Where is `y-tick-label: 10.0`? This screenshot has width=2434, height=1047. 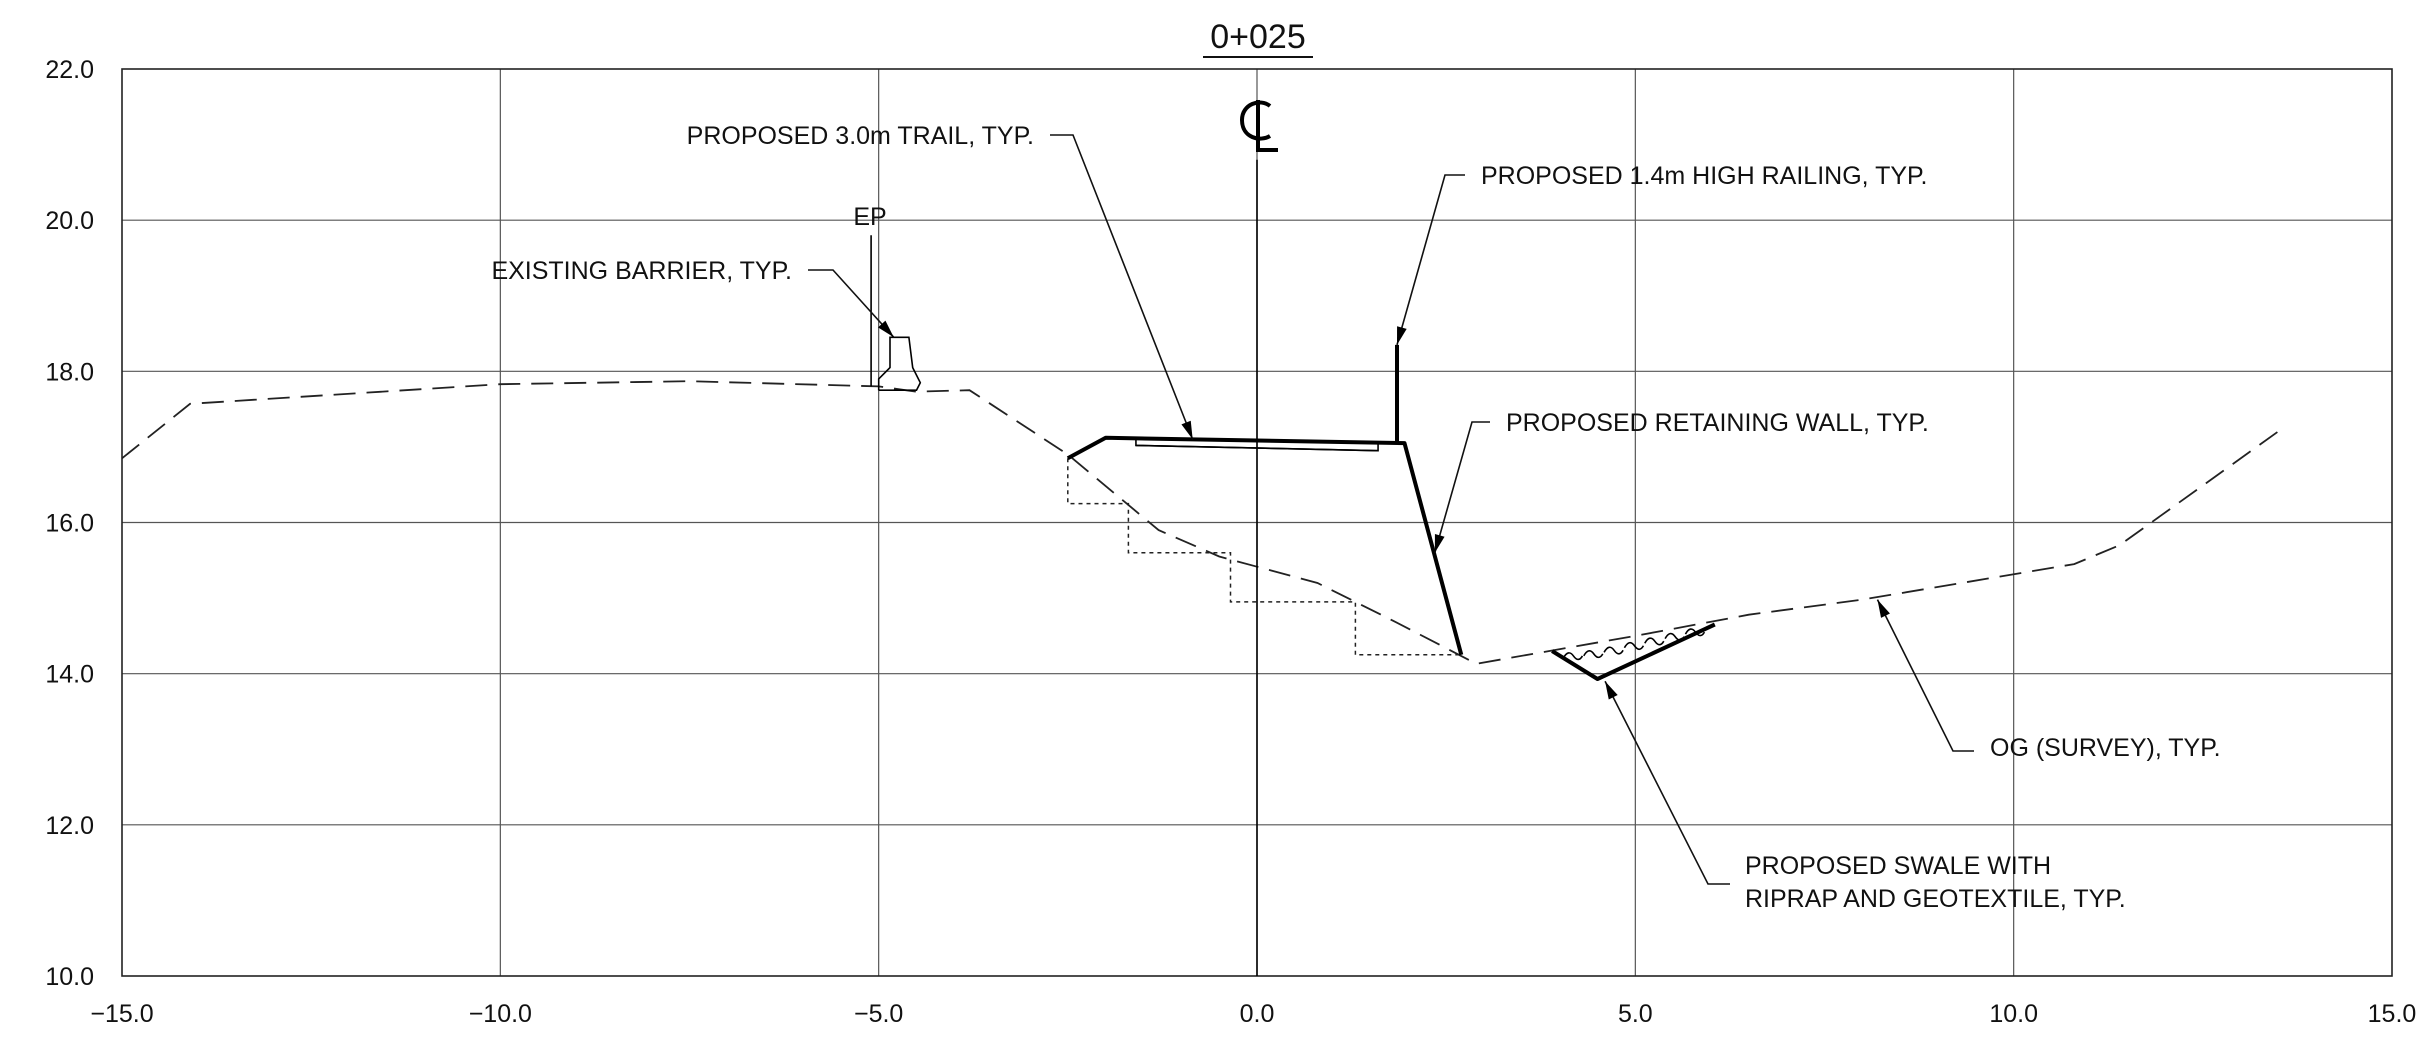
y-tick-label: 10.0 is located at coordinates (69, 977).